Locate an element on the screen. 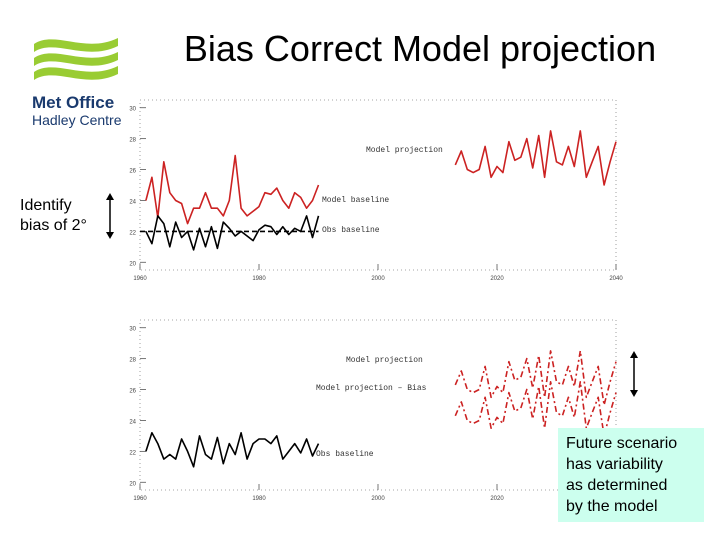  logo-swoosh-icon is located at coordinates (76, 59).